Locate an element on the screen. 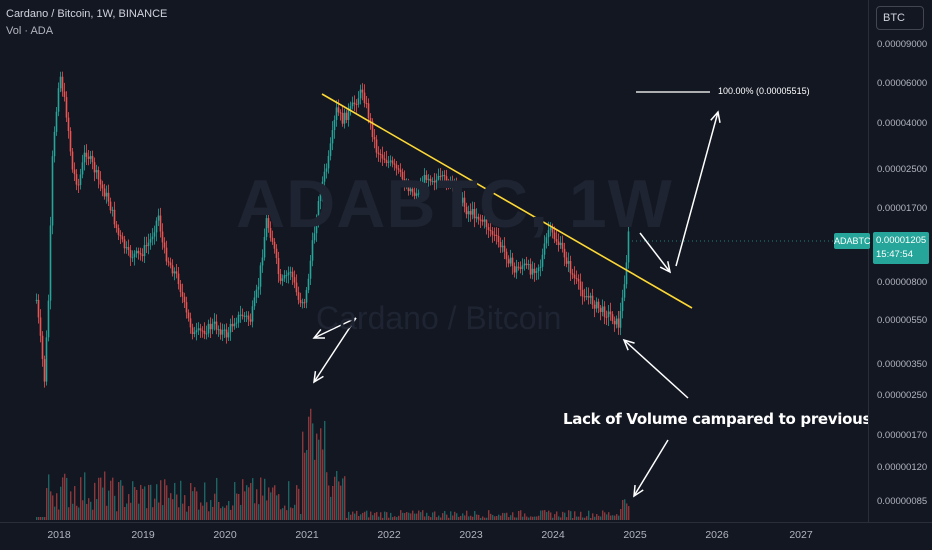 Image resolution: width=932 pixels, height=550 pixels. volume-legend: Vol · ADA is located at coordinates (30, 31).